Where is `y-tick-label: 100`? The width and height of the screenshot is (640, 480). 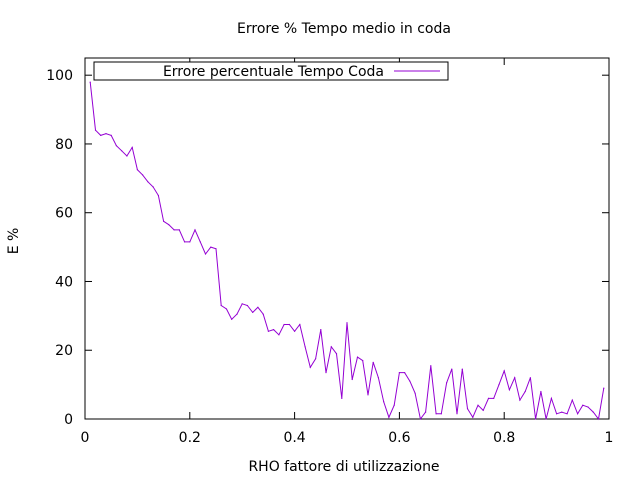 y-tick-label: 100 is located at coordinates (59, 76).